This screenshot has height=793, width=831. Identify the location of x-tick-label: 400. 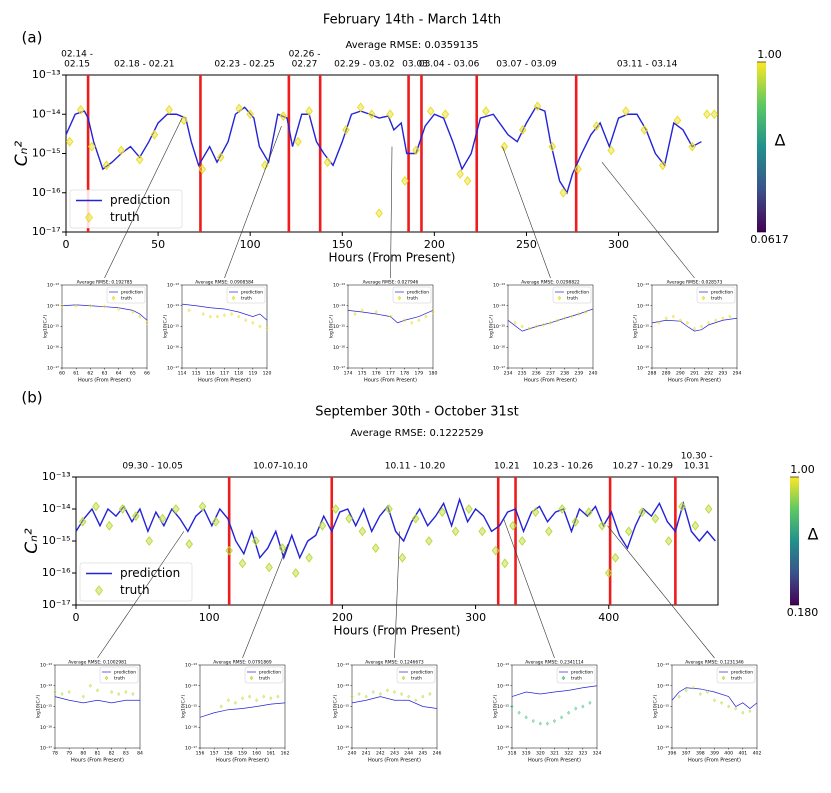
(728, 754).